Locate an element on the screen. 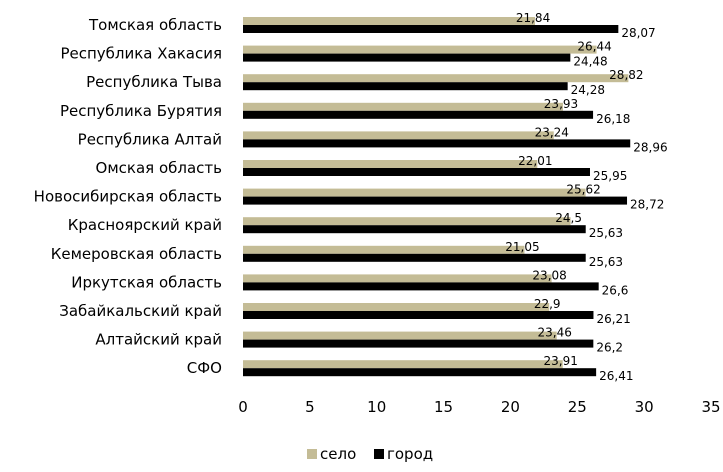 The width and height of the screenshot is (723, 472). data-label-selo: 22,9 is located at coordinates (547, 304).